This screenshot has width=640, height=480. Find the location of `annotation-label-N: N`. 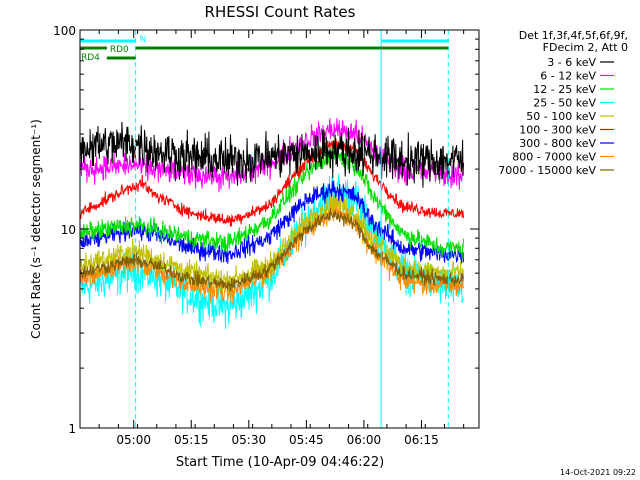

annotation-label-N: N is located at coordinates (143, 40).